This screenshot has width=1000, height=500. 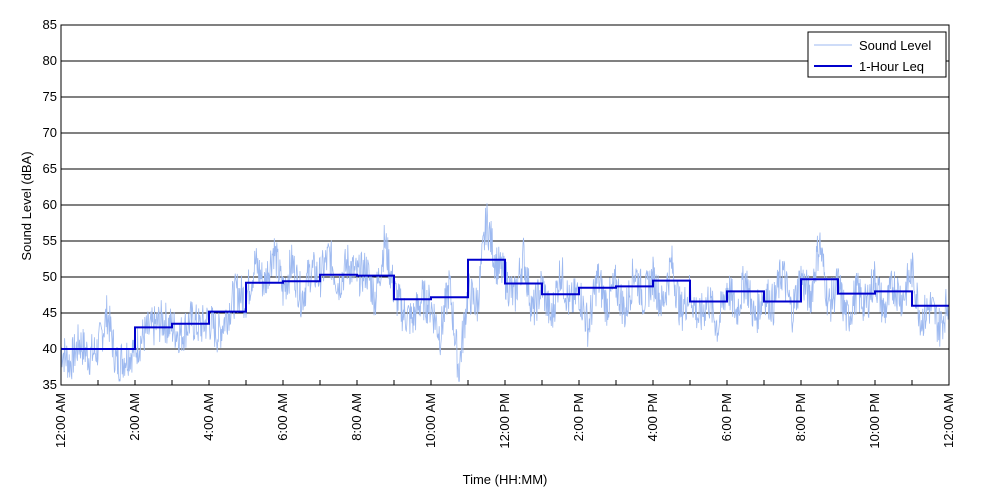 What do you see at coordinates (895, 45) in the screenshot?
I see `legend-label-sound-level: Sound Level` at bounding box center [895, 45].